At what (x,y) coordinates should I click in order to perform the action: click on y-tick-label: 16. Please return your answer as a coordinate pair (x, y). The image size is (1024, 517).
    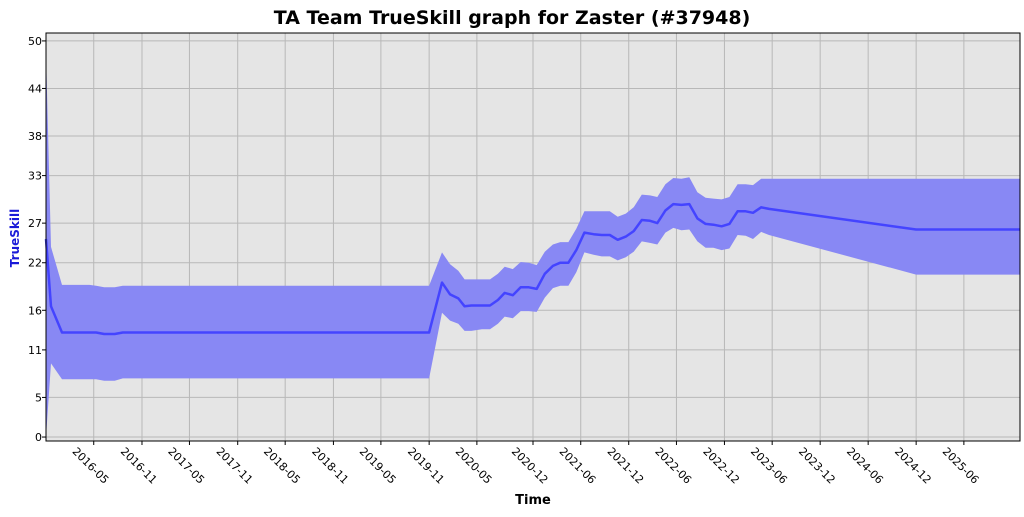
    Looking at the image, I should click on (35, 310).